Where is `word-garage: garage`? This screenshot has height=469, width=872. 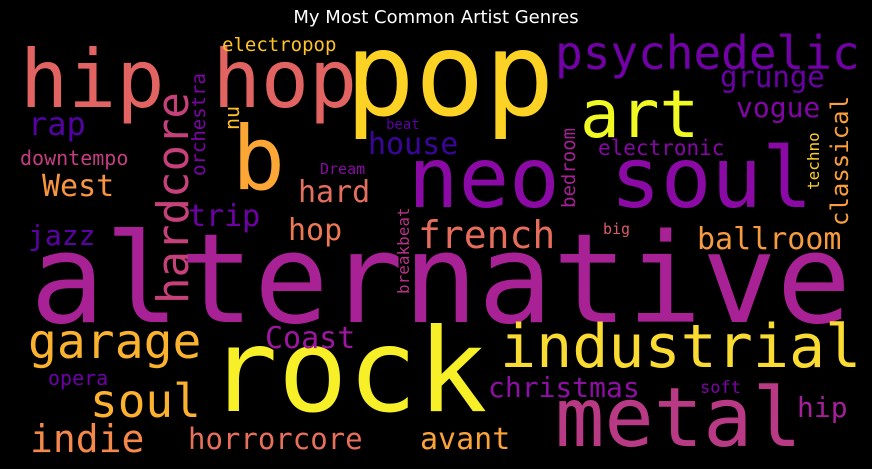 word-garage: garage is located at coordinates (115, 342).